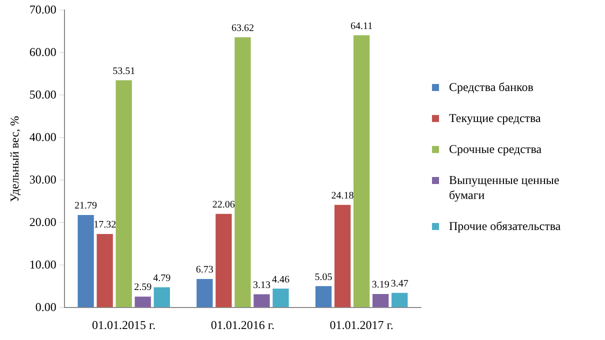 The width and height of the screenshot is (605, 340). Describe the element at coordinates (381, 285) in the screenshot. I see `data-label: 3.19` at that location.